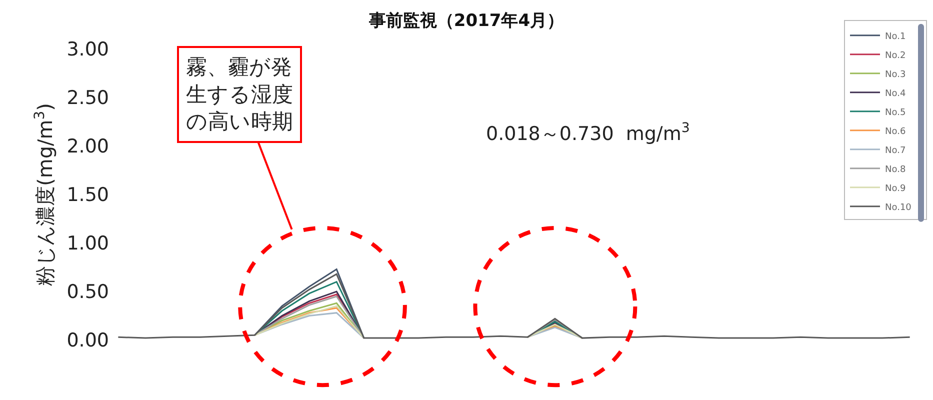 The width and height of the screenshot is (933, 400). Describe the element at coordinates (87, 195) in the screenshot. I see `y-tick-label: 1.50` at that location.